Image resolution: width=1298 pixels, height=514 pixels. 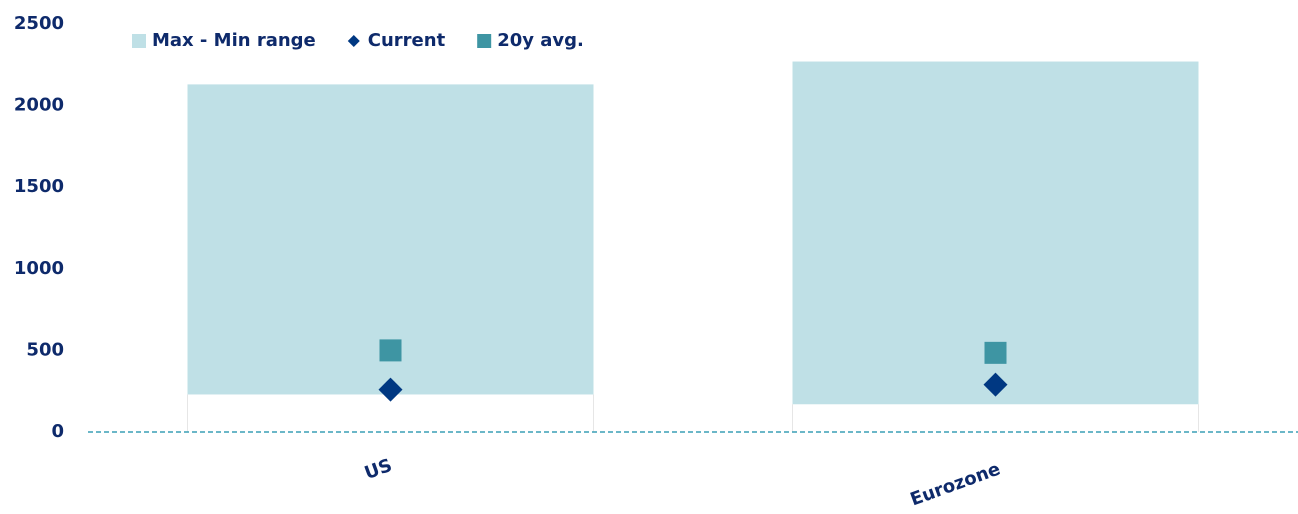 What do you see at coordinates (955, 485) in the screenshot?
I see `x-tick-label: Eurozone` at bounding box center [955, 485].